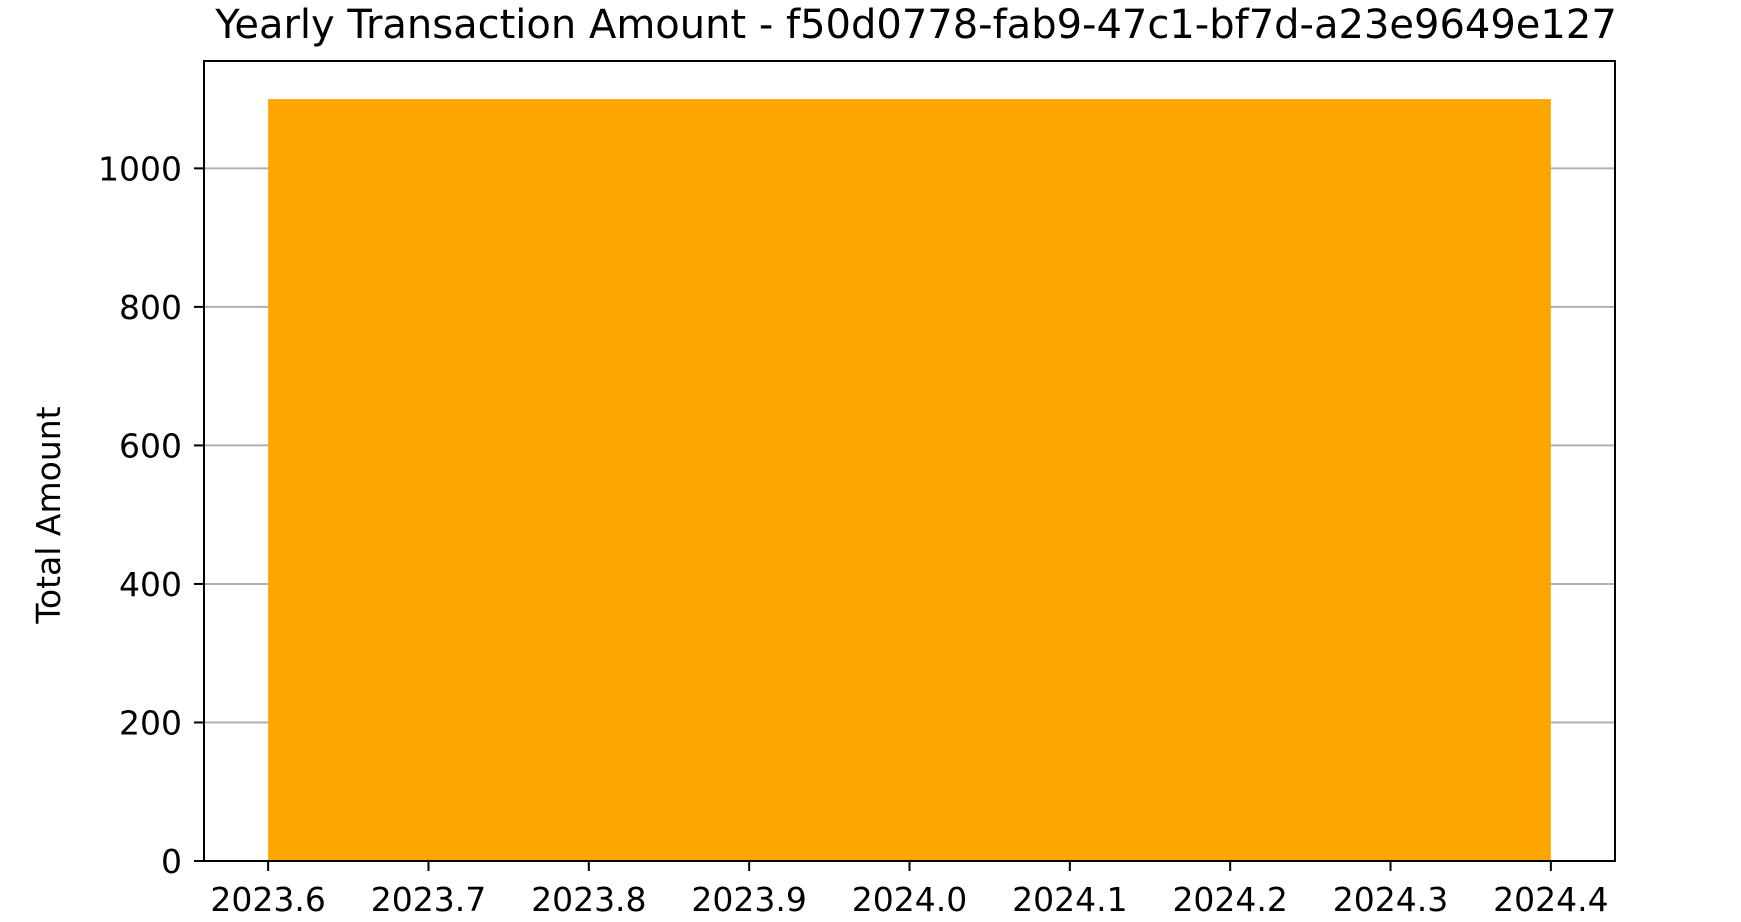 The image size is (1741, 922). What do you see at coordinates (140, 168) in the screenshot?
I see `y-tick-label: 1000` at bounding box center [140, 168].